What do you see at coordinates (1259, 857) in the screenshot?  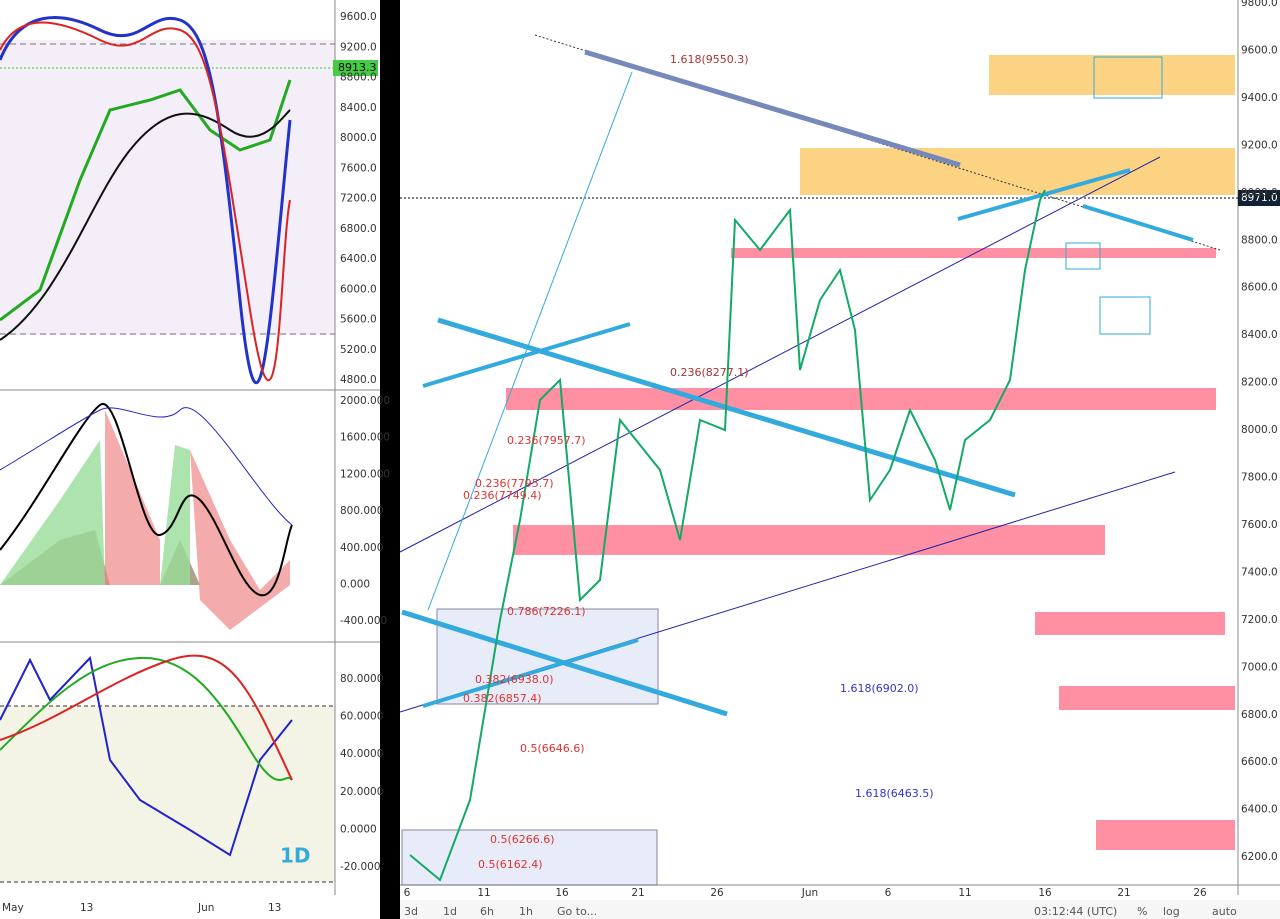 I see `y-tick-label: 6200.0` at bounding box center [1259, 857].